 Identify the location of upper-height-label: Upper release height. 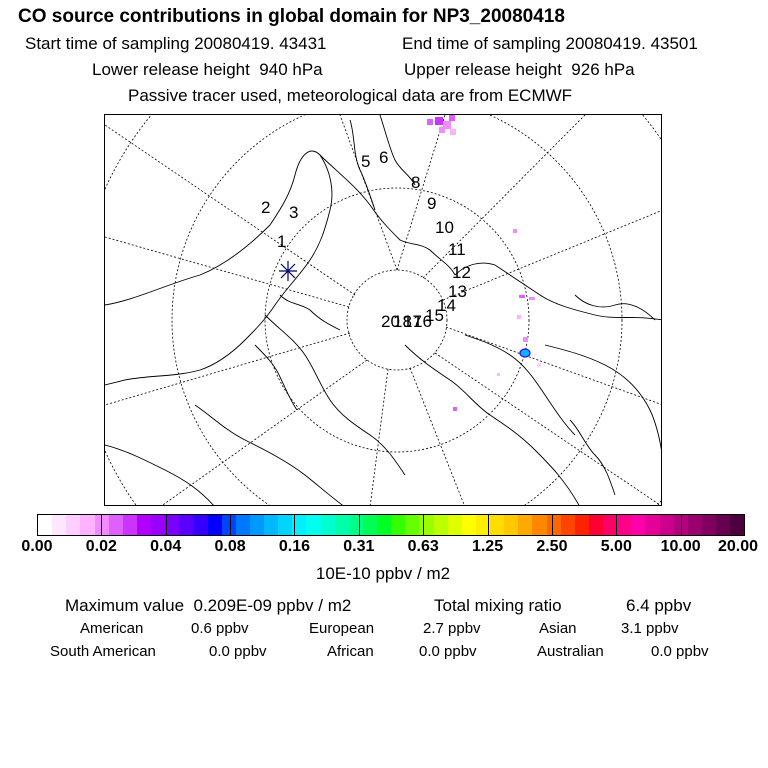
(483, 69).